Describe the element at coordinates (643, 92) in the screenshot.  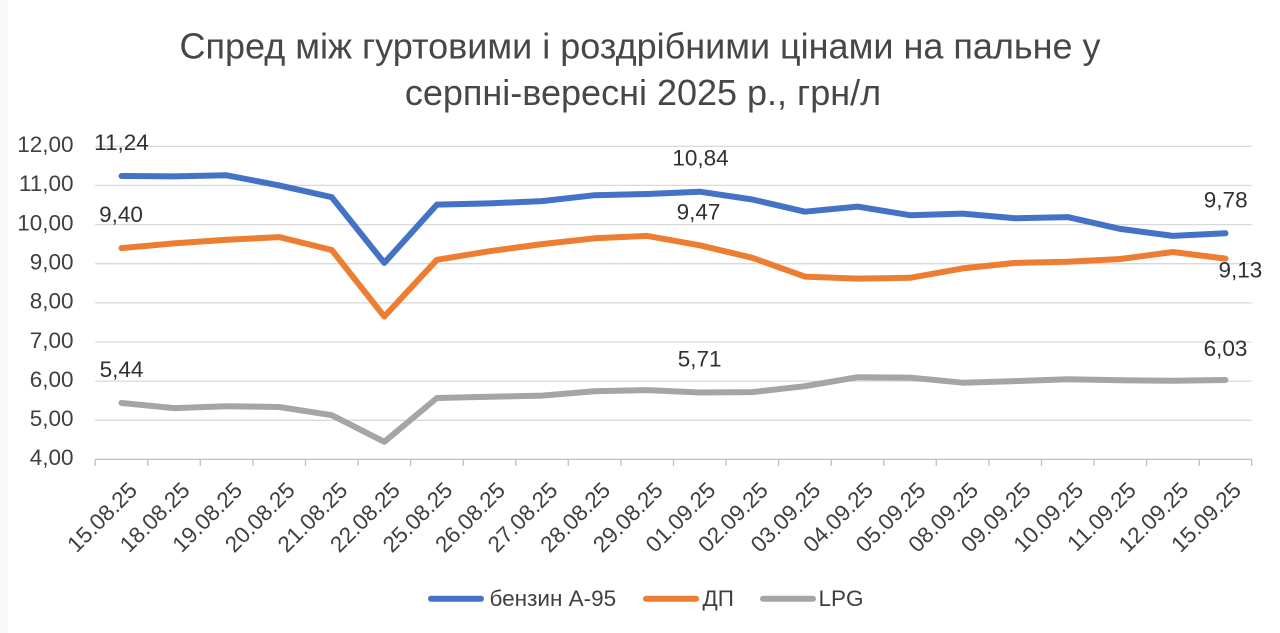
I see `svg-text: серпні-вересні 2025 р., грн/л` at that location.